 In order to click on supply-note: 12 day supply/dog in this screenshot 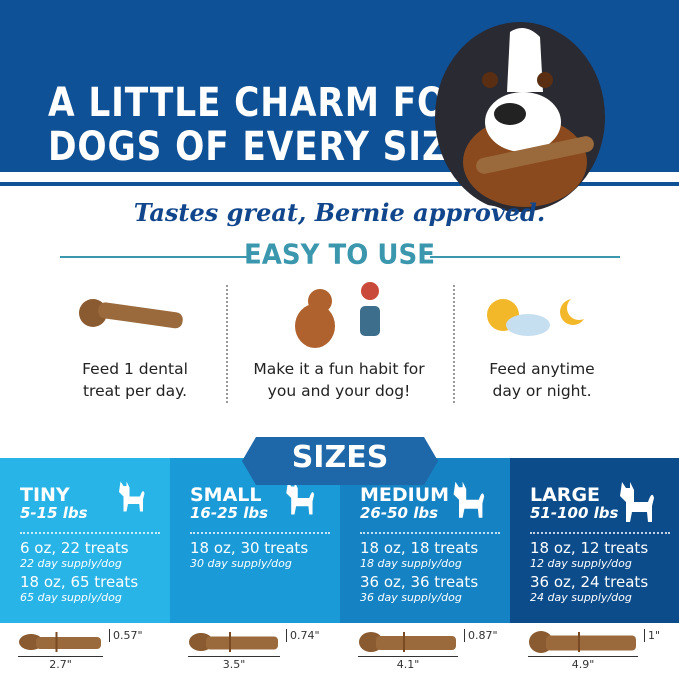, I will do `click(581, 563)`.